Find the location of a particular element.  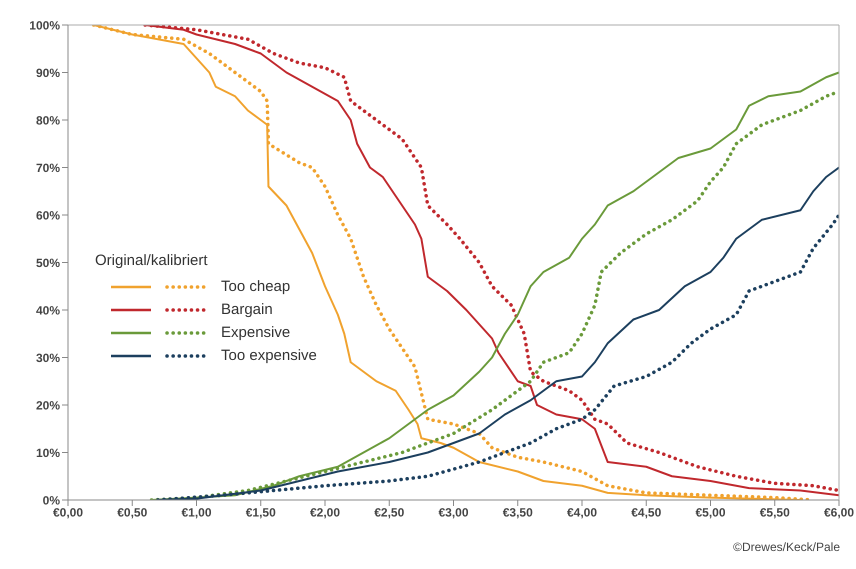

x-tick-label: €4,50 is located at coordinates (646, 513).